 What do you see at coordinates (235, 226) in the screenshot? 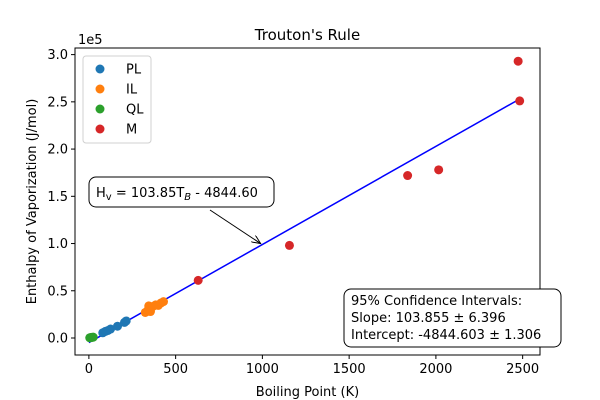
I see `equation-arrow` at bounding box center [235, 226].